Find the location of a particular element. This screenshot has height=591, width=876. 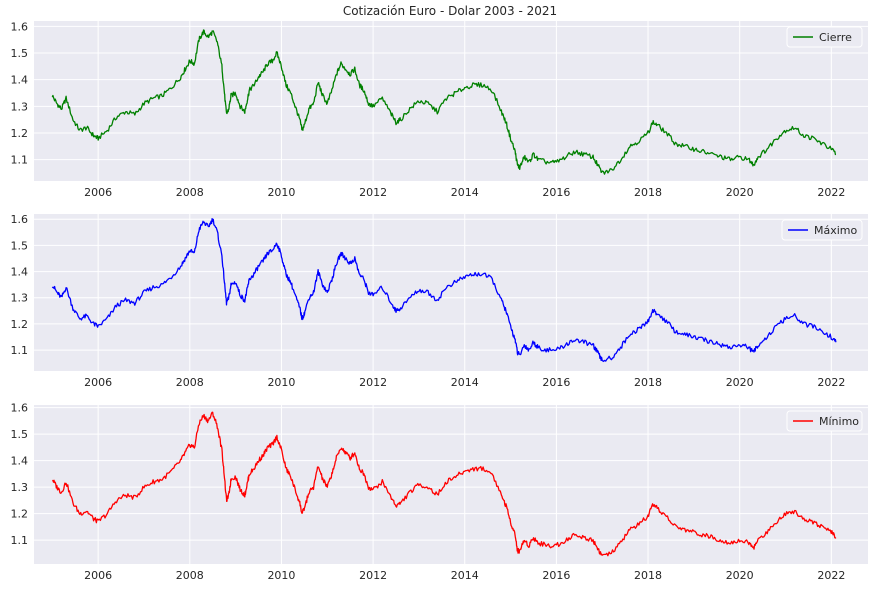

legend-label: Mínimo is located at coordinates (839, 421).